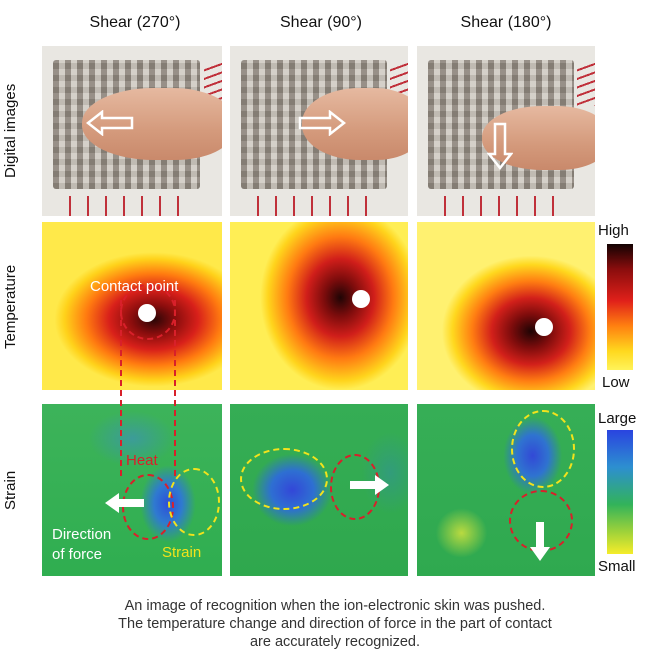 The width and height of the screenshot is (670, 672). I want to click on temperature-colorbar-high-label: High, so click(613, 230).